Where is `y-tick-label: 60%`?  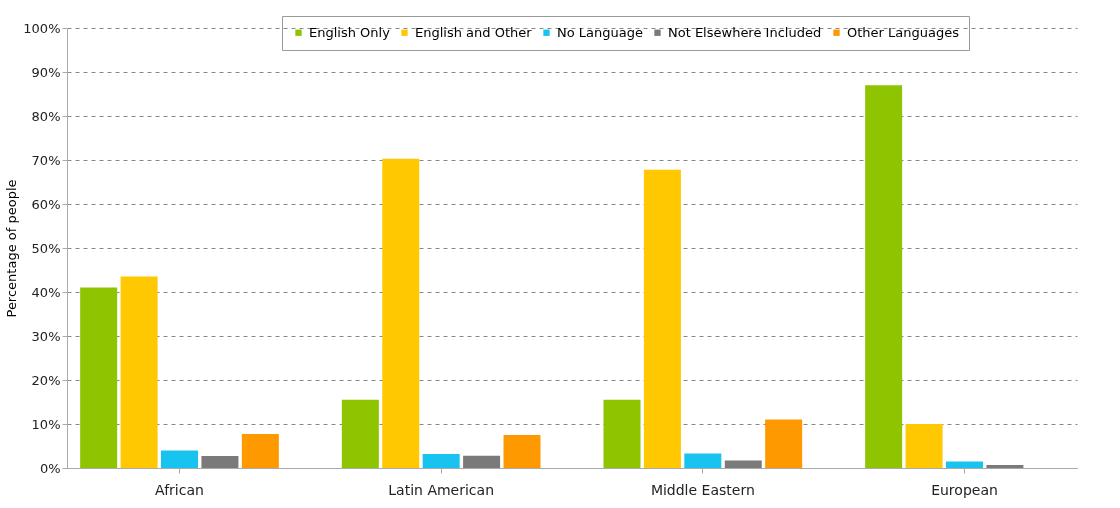 y-tick-label: 60% is located at coordinates (46, 204).